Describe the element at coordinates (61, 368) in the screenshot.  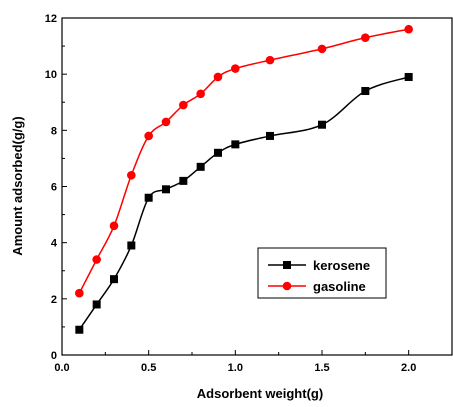
I see `x-tick-label: 0.0` at that location.